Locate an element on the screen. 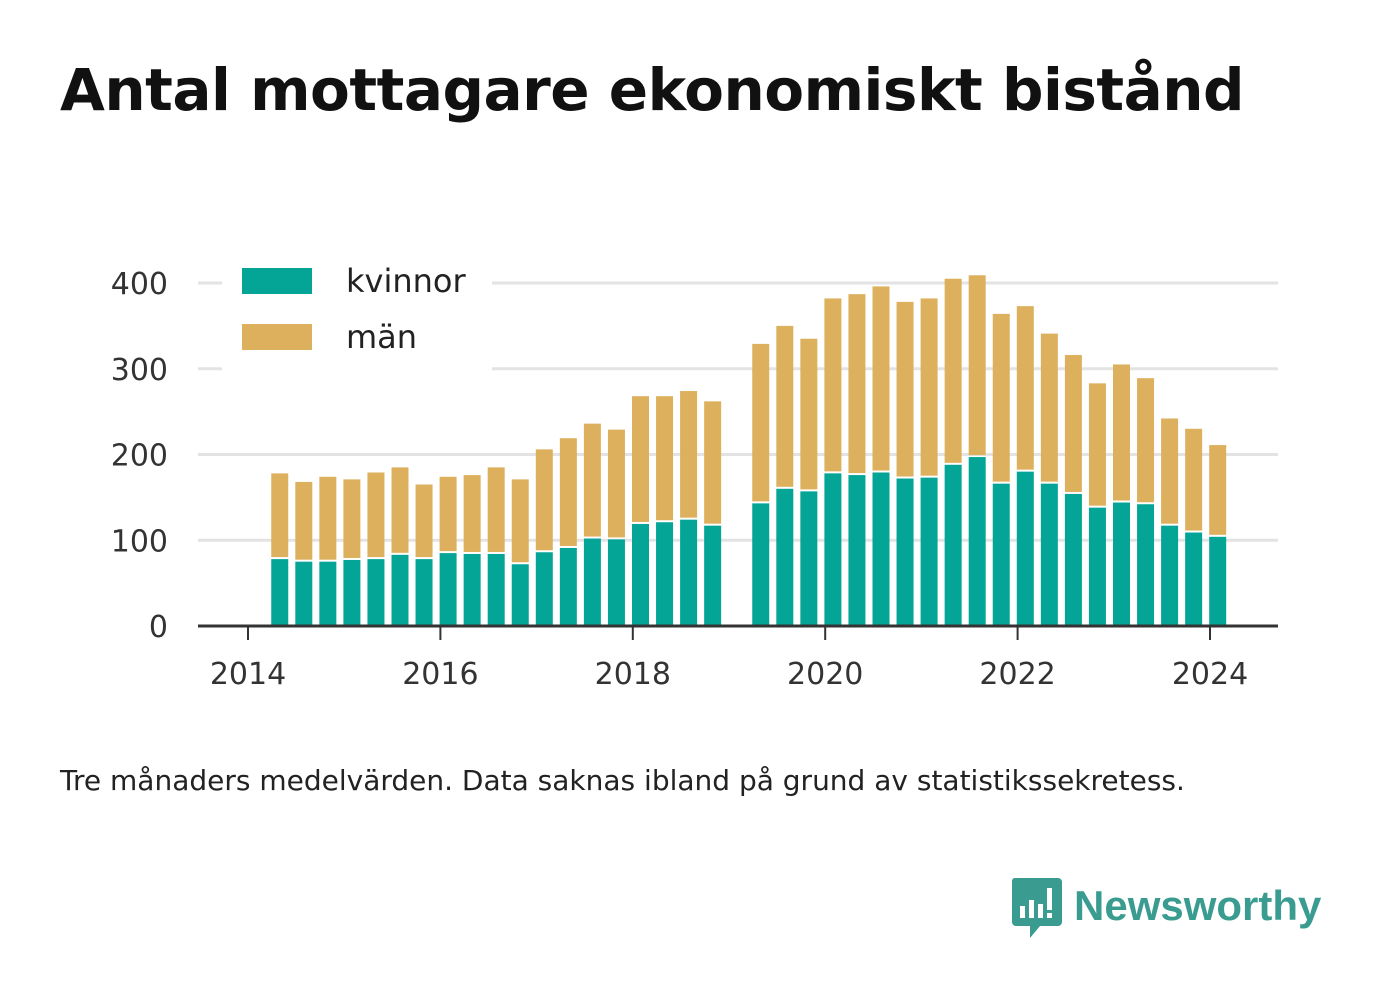  y-tick-label-100: 100 is located at coordinates (139, 541).